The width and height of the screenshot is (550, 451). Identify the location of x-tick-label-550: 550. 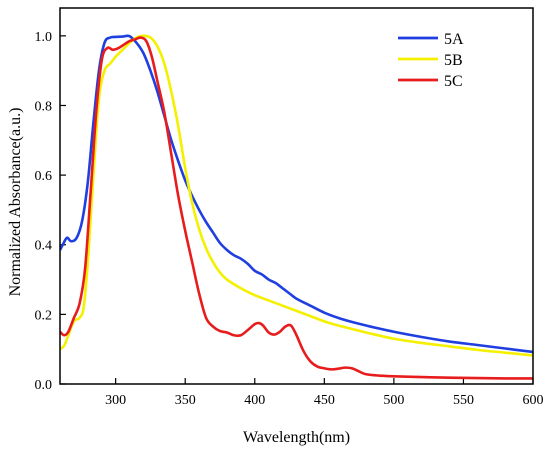
(463, 400).